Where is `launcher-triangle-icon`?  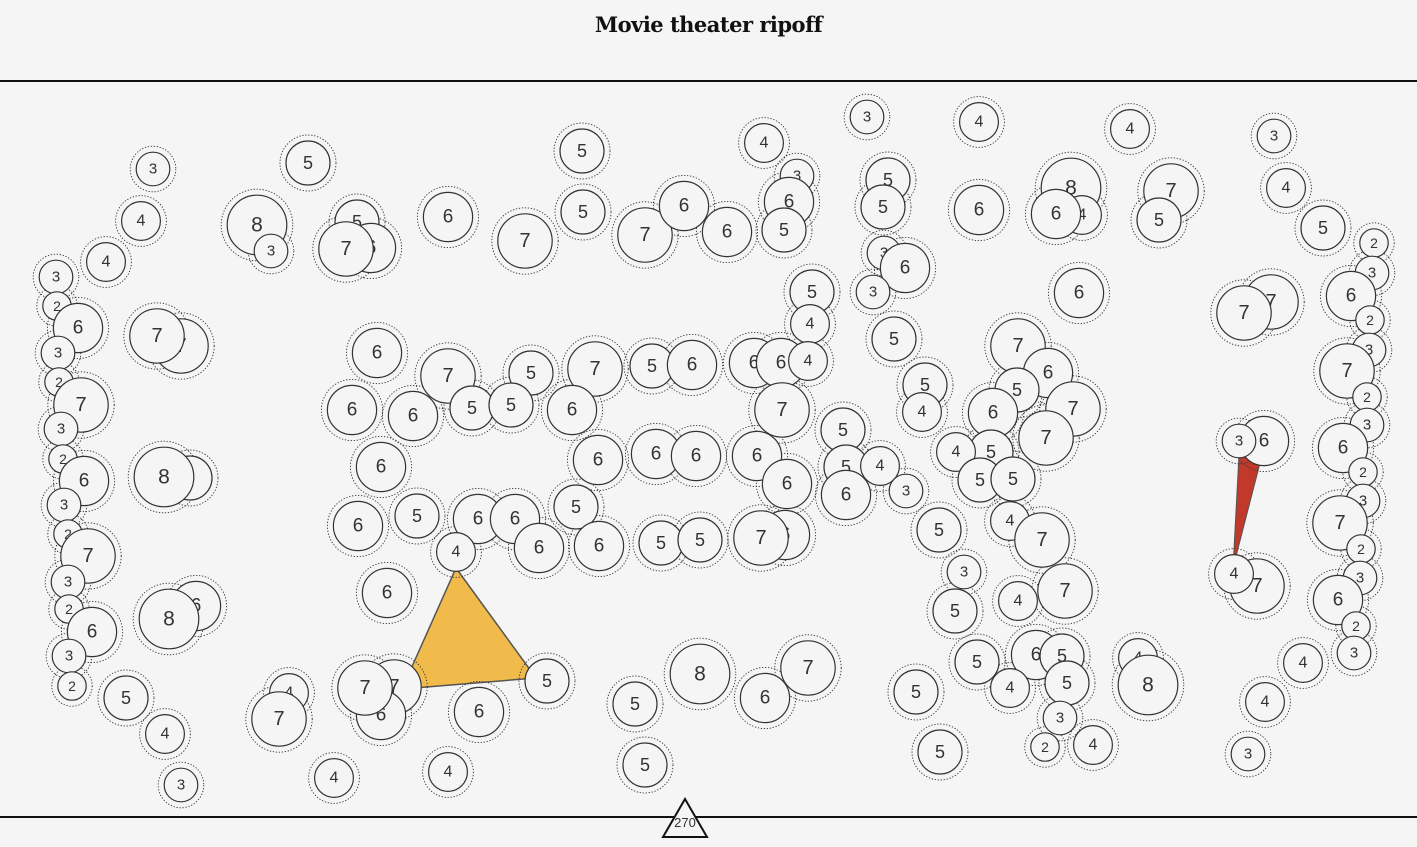
launcher-triangle-icon is located at coordinates (685, 817).